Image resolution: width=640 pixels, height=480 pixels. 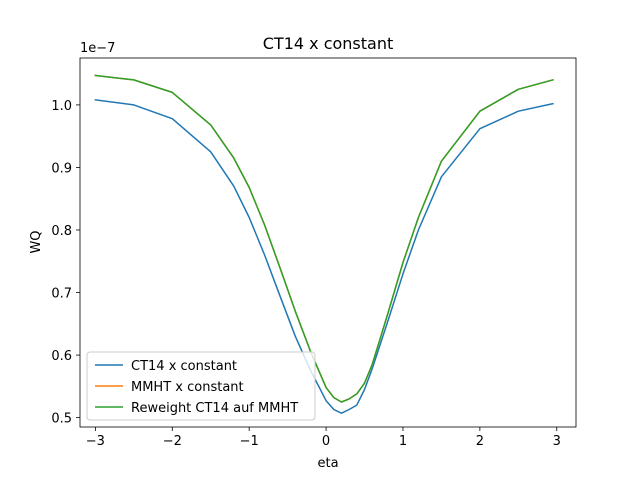 I want to click on y-tick-label: 1.0, so click(x=61, y=106).